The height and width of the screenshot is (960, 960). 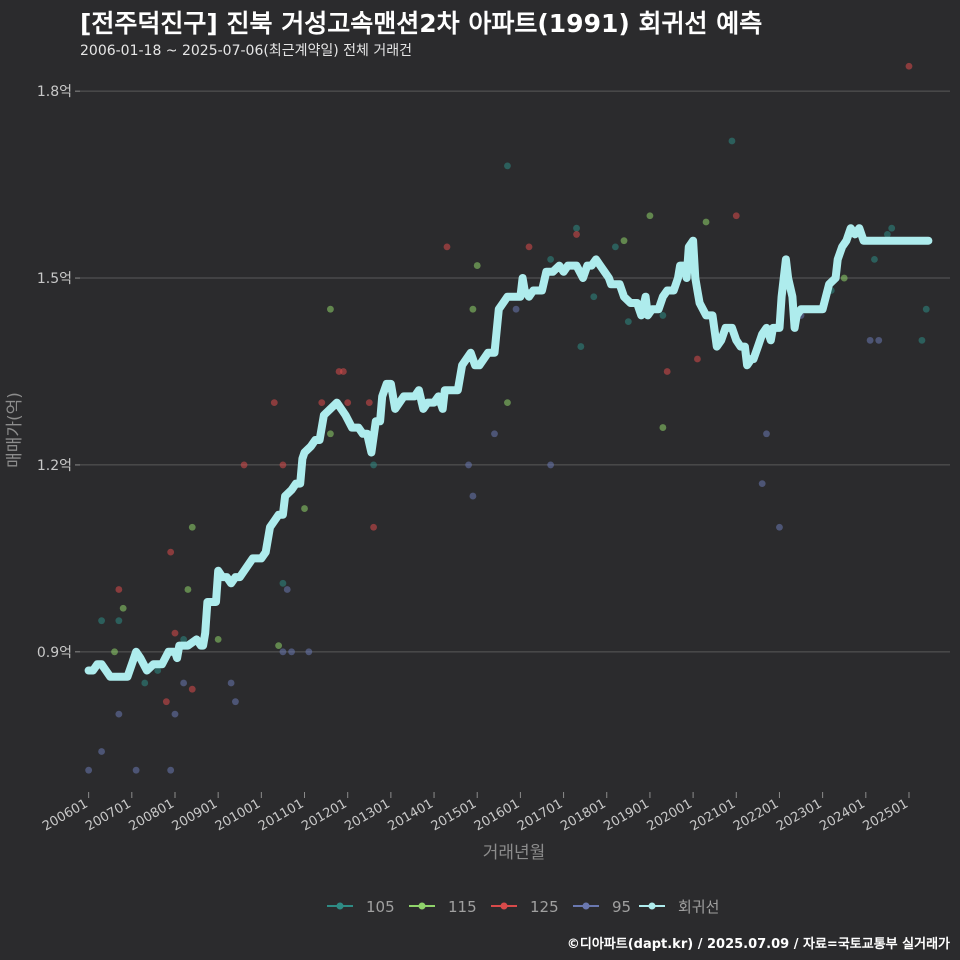 I want to click on x-tick-label: 202001, so click(x=670, y=815).